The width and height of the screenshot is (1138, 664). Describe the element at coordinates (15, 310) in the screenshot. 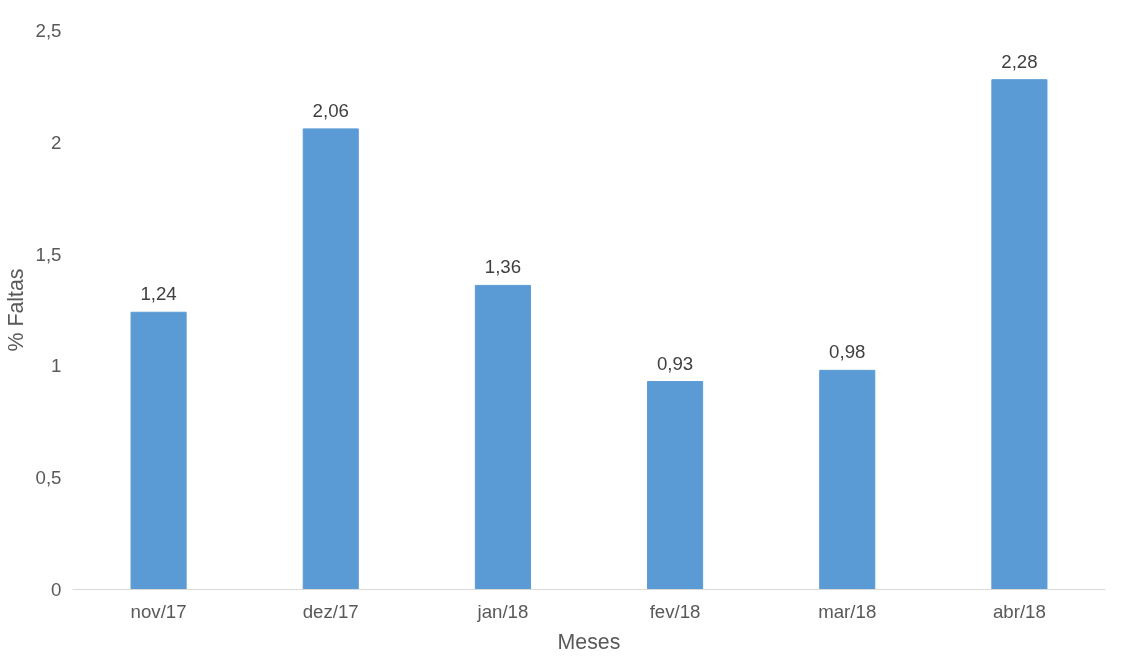

I see `y-axis-title: % Faltas` at that location.